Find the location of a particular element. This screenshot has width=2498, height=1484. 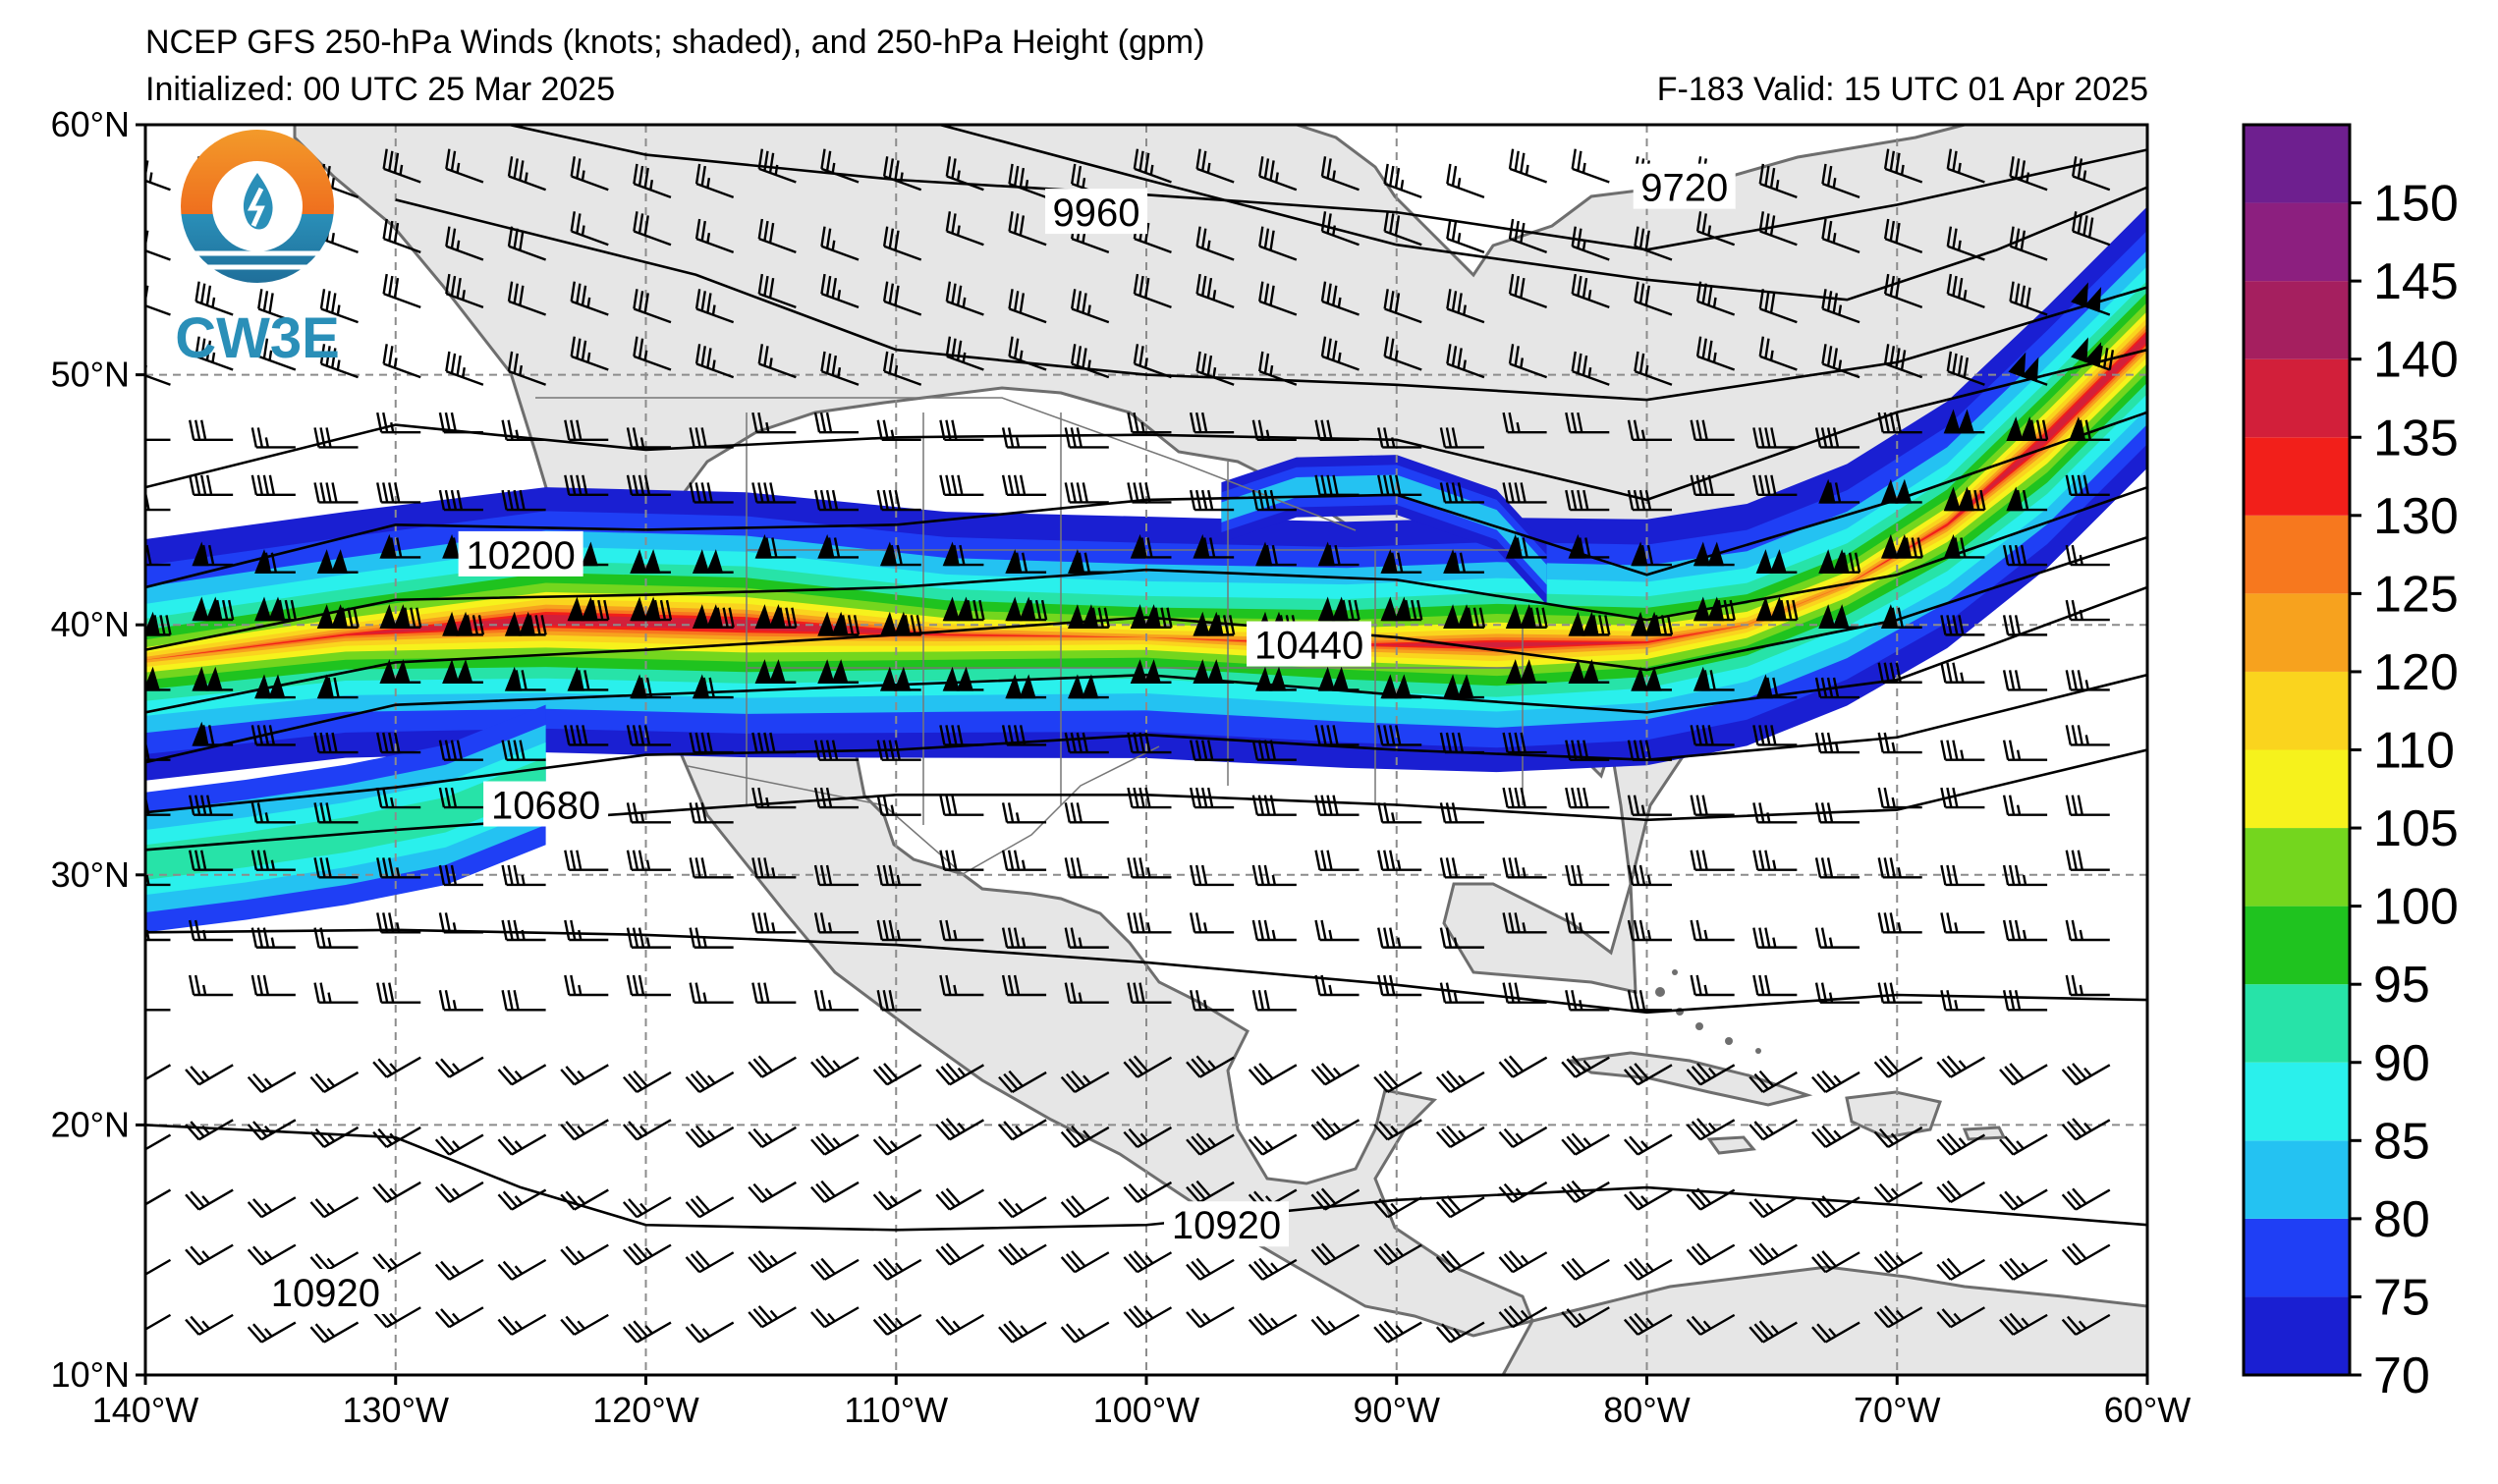

bahamas-islands is located at coordinates (1708, 1011).